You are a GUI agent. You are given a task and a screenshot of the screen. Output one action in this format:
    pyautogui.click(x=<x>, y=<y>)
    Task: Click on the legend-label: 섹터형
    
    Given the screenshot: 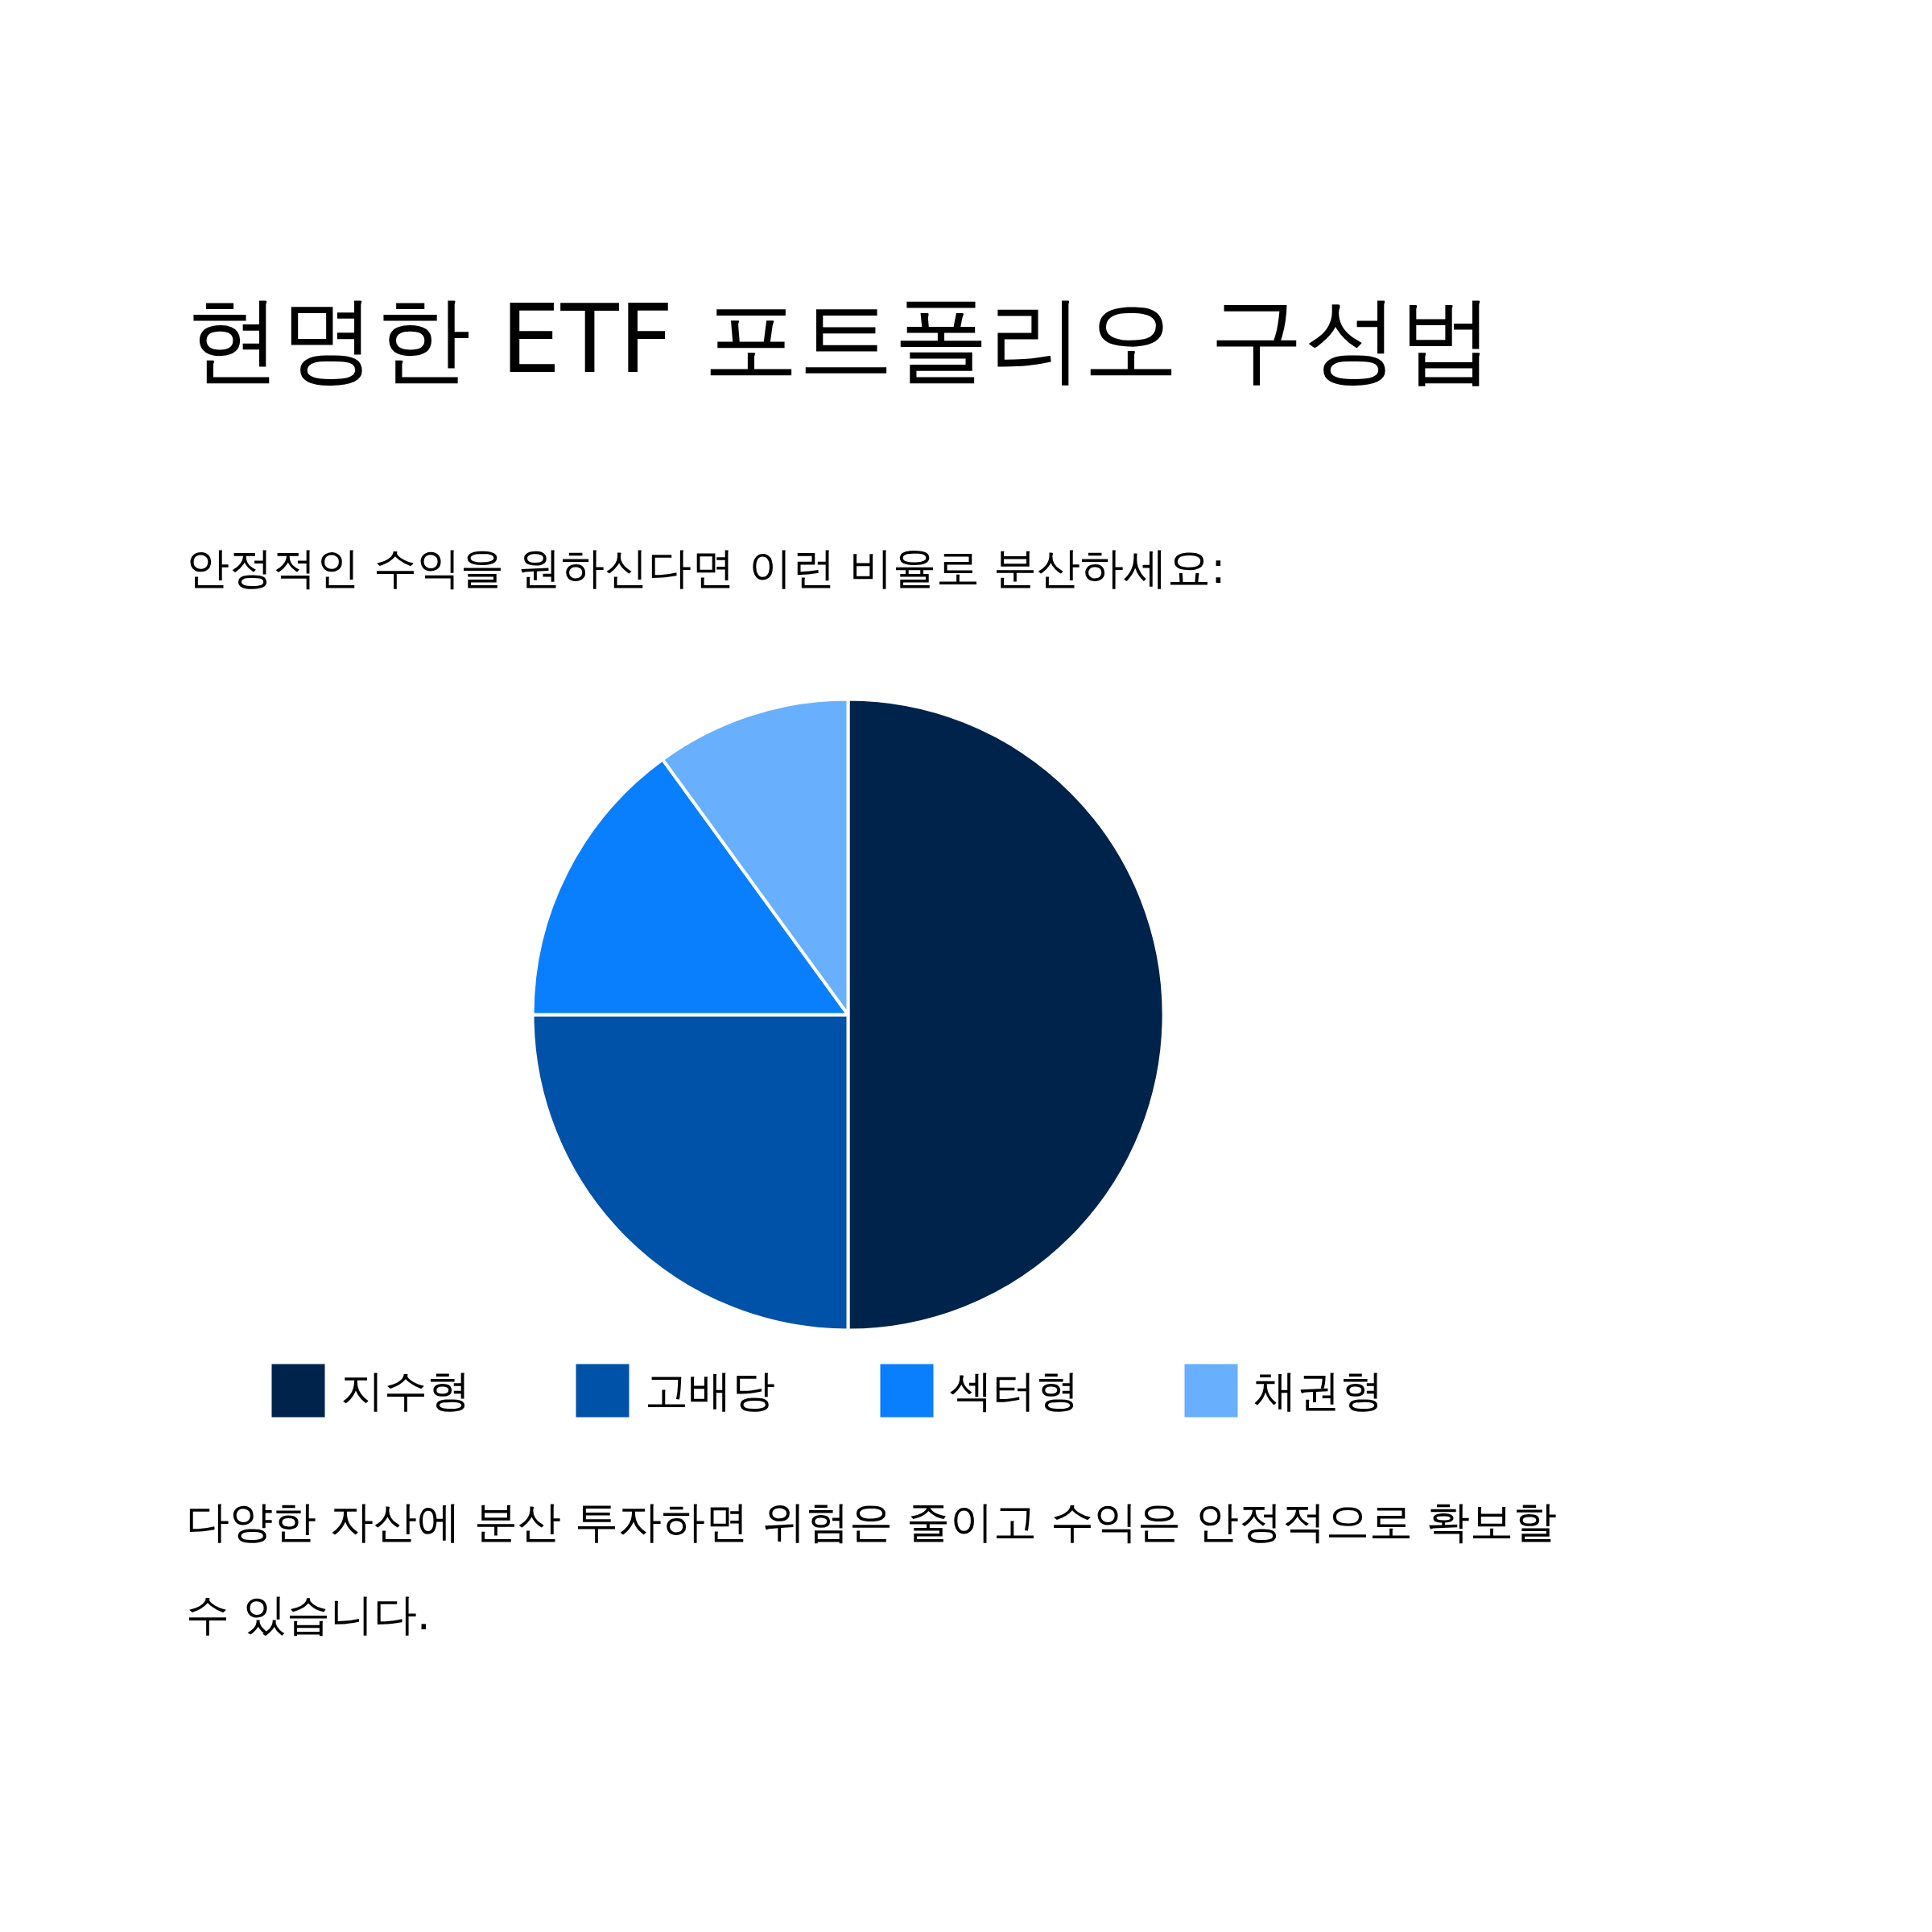 What is the action you would take?
    pyautogui.click(x=1014, y=1390)
    